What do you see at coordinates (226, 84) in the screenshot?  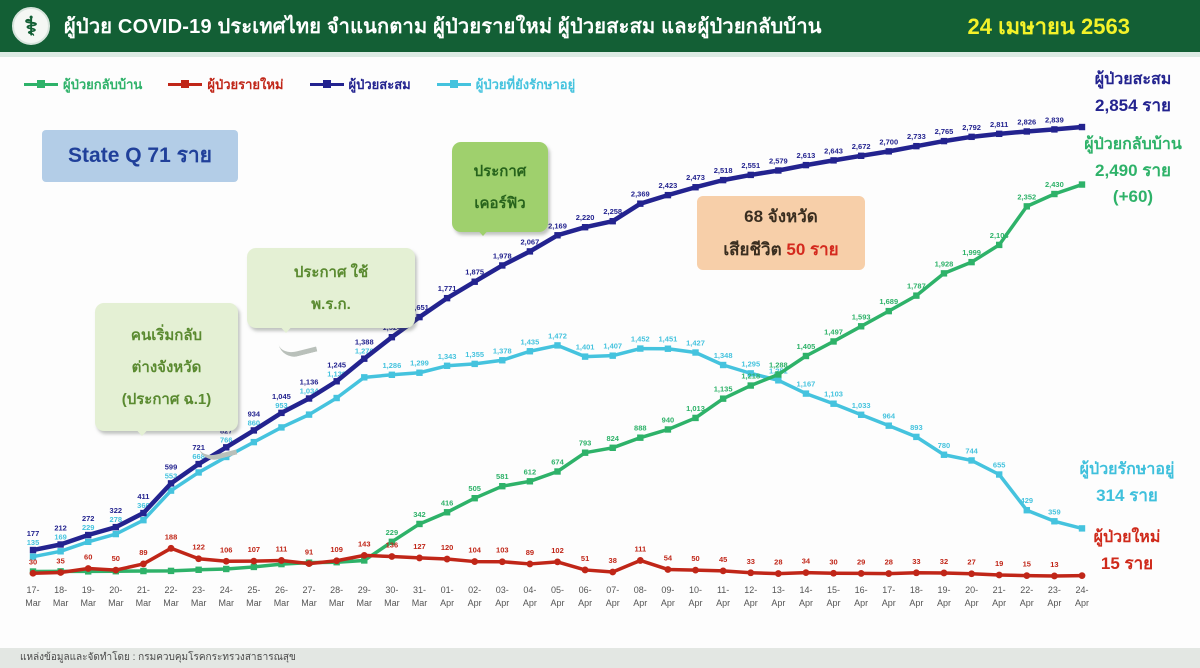 I see `legend-item: ผู้ป่วยรายใหม่` at bounding box center [226, 84].